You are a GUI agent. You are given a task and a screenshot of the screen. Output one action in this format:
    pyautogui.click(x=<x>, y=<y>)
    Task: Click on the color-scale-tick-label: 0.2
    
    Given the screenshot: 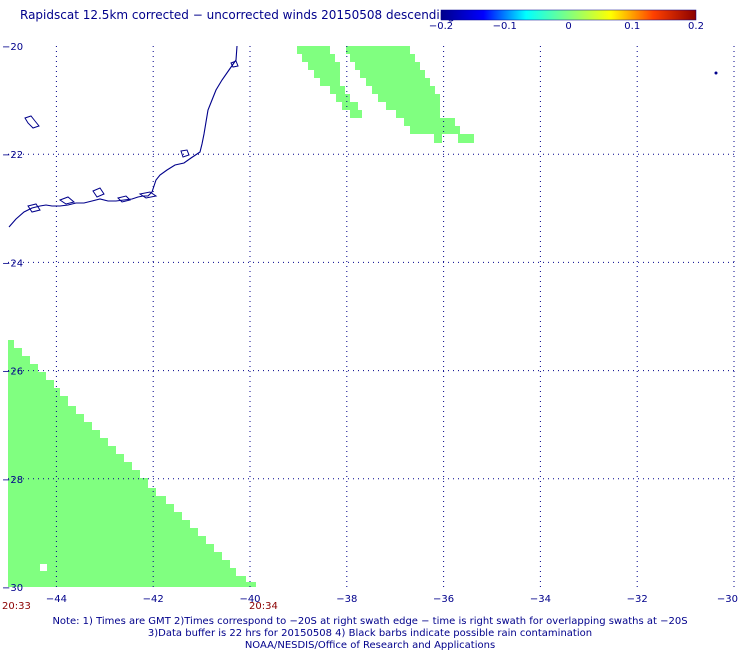 What is the action you would take?
    pyautogui.click(x=696, y=26)
    